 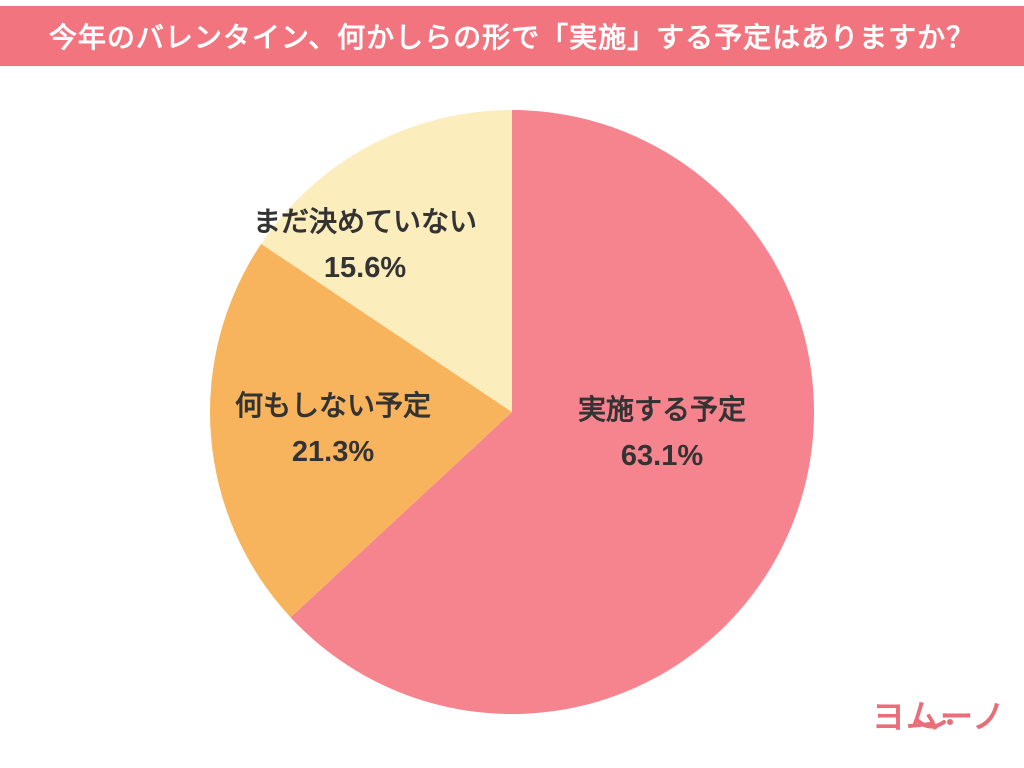 I want to click on brand-logo: ヨムーノ, so click(x=938, y=715).